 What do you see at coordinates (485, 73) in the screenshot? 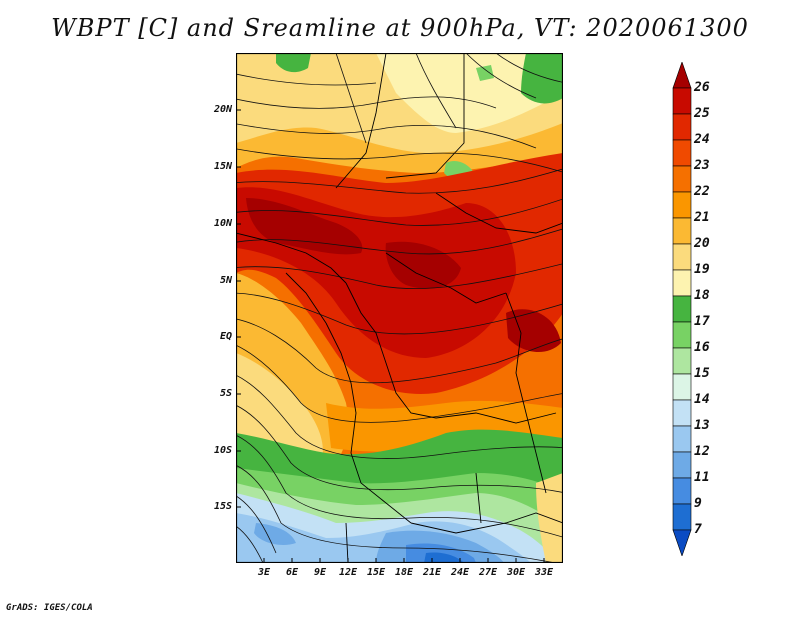
I see `green-patch-n2` at bounding box center [485, 73].